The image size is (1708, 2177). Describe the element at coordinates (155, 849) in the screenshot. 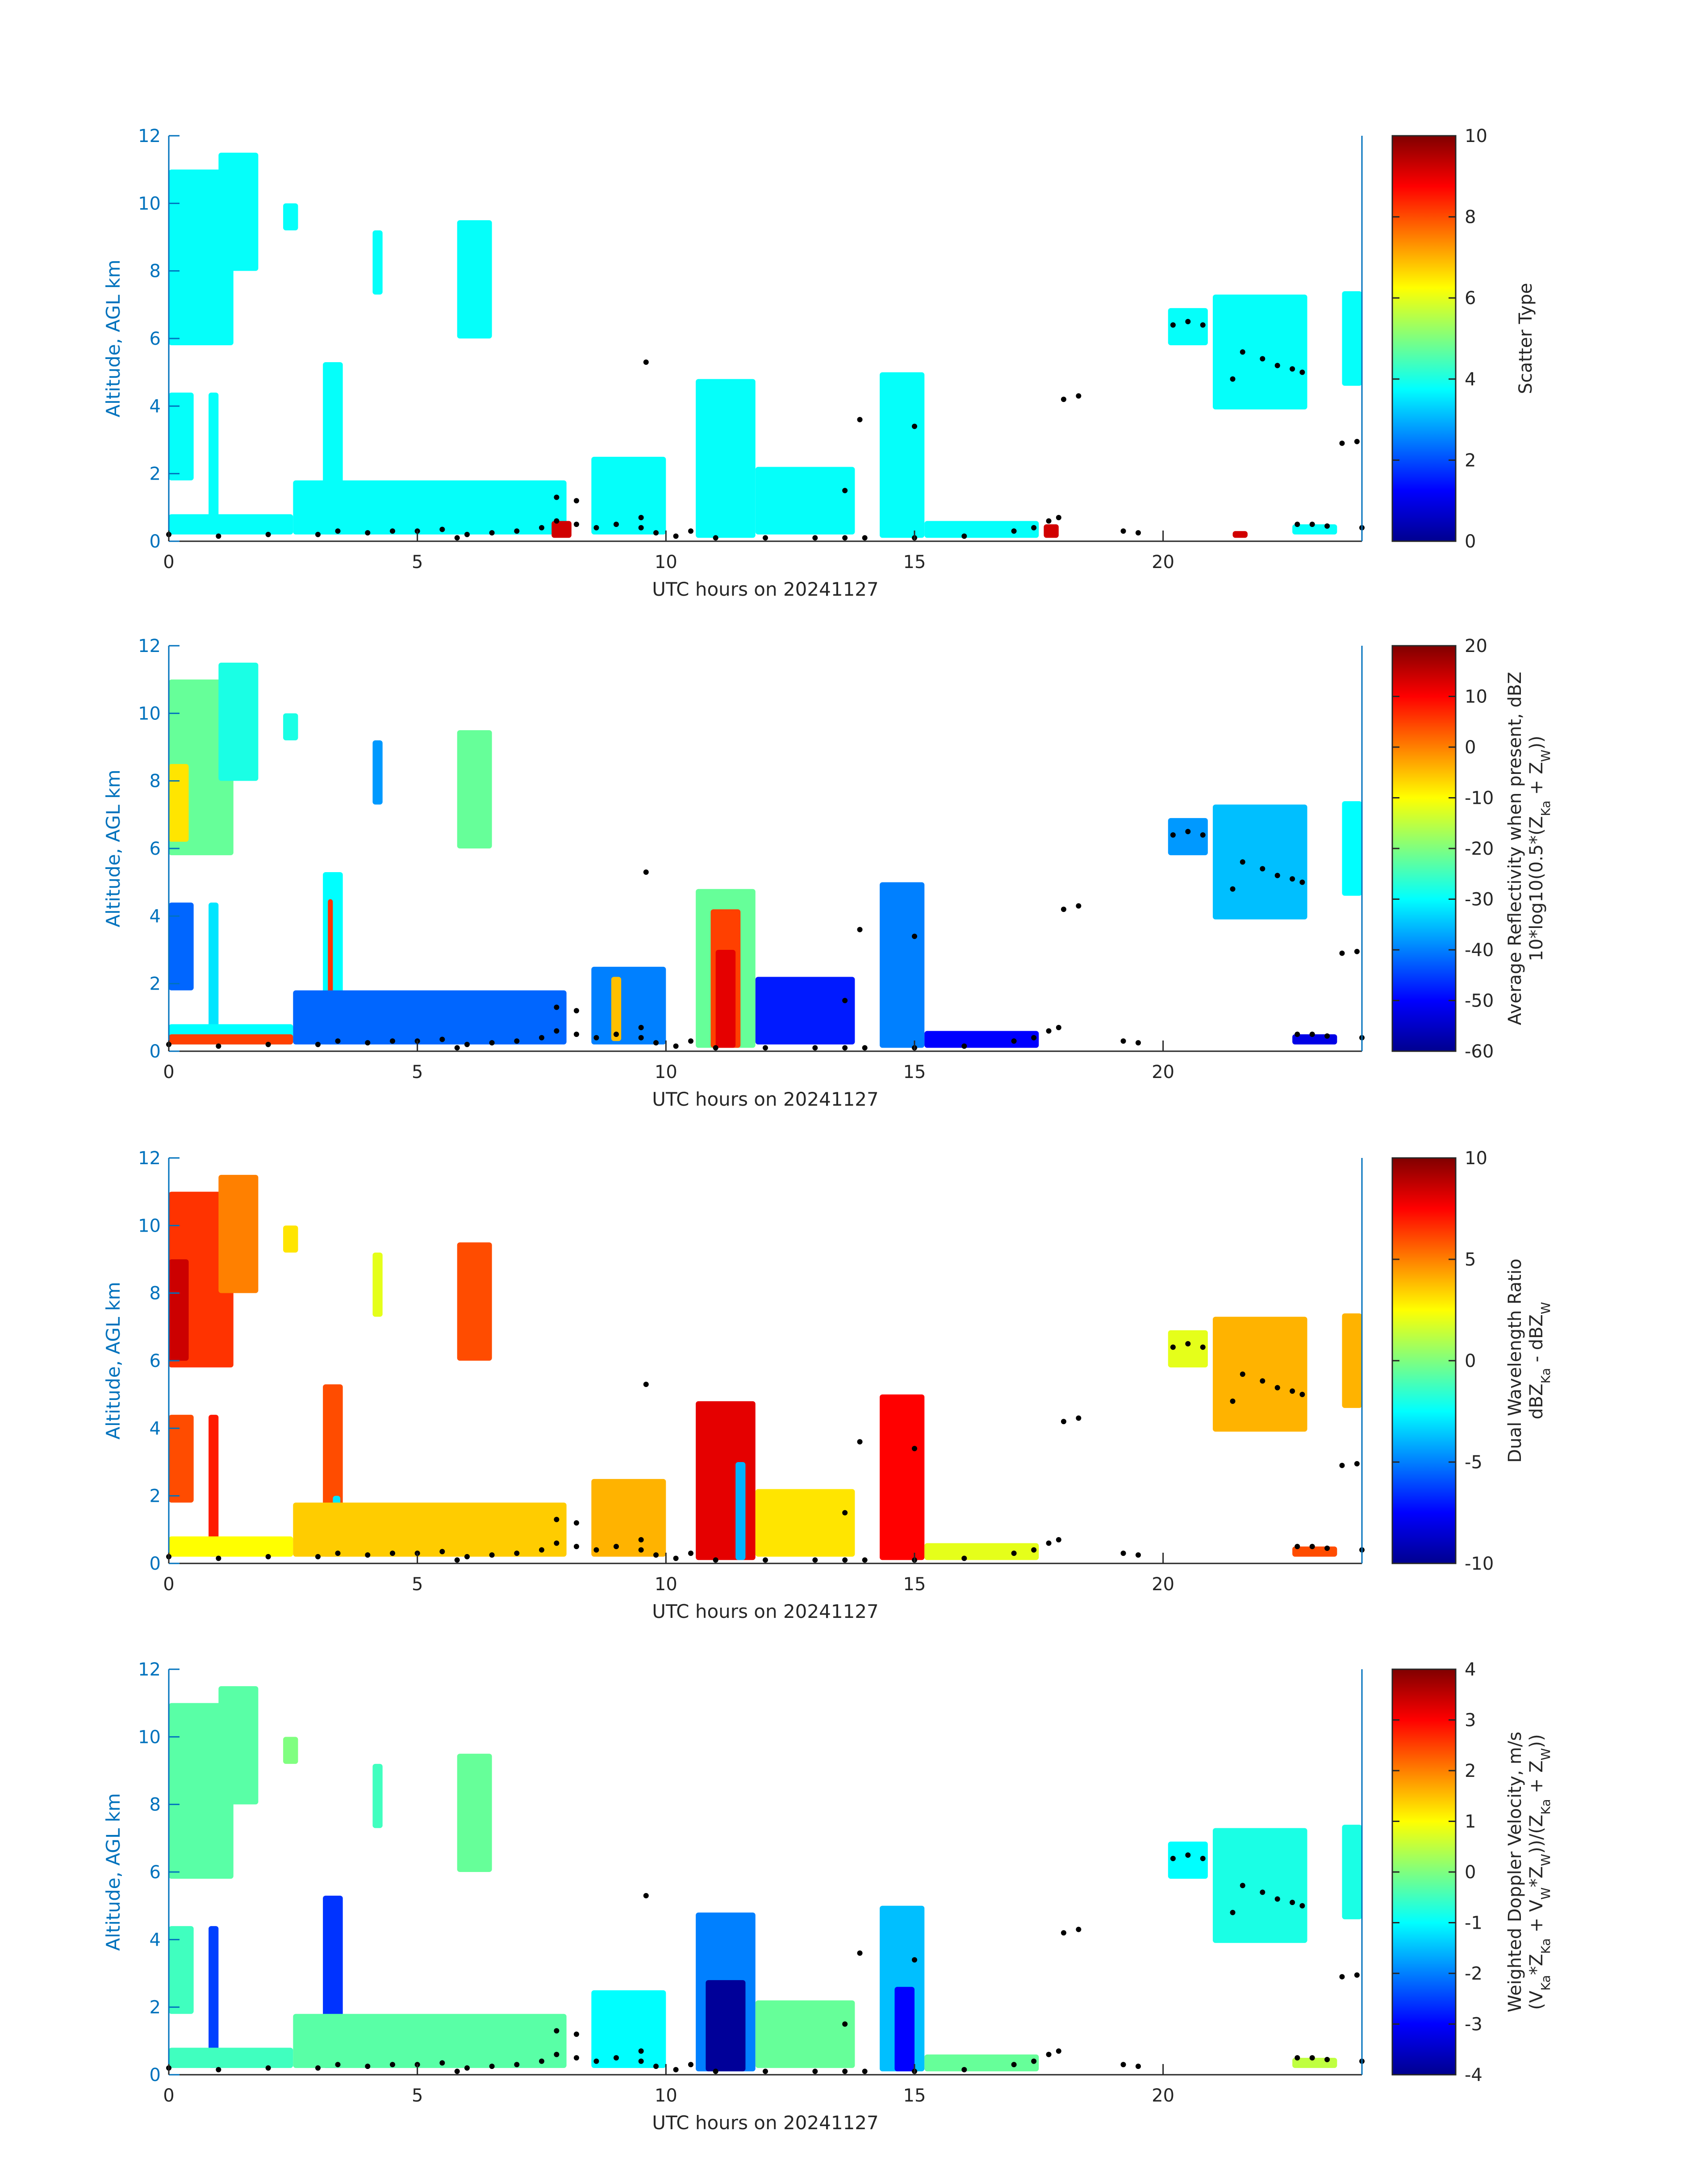

I see `y-tick-label: 6` at that location.